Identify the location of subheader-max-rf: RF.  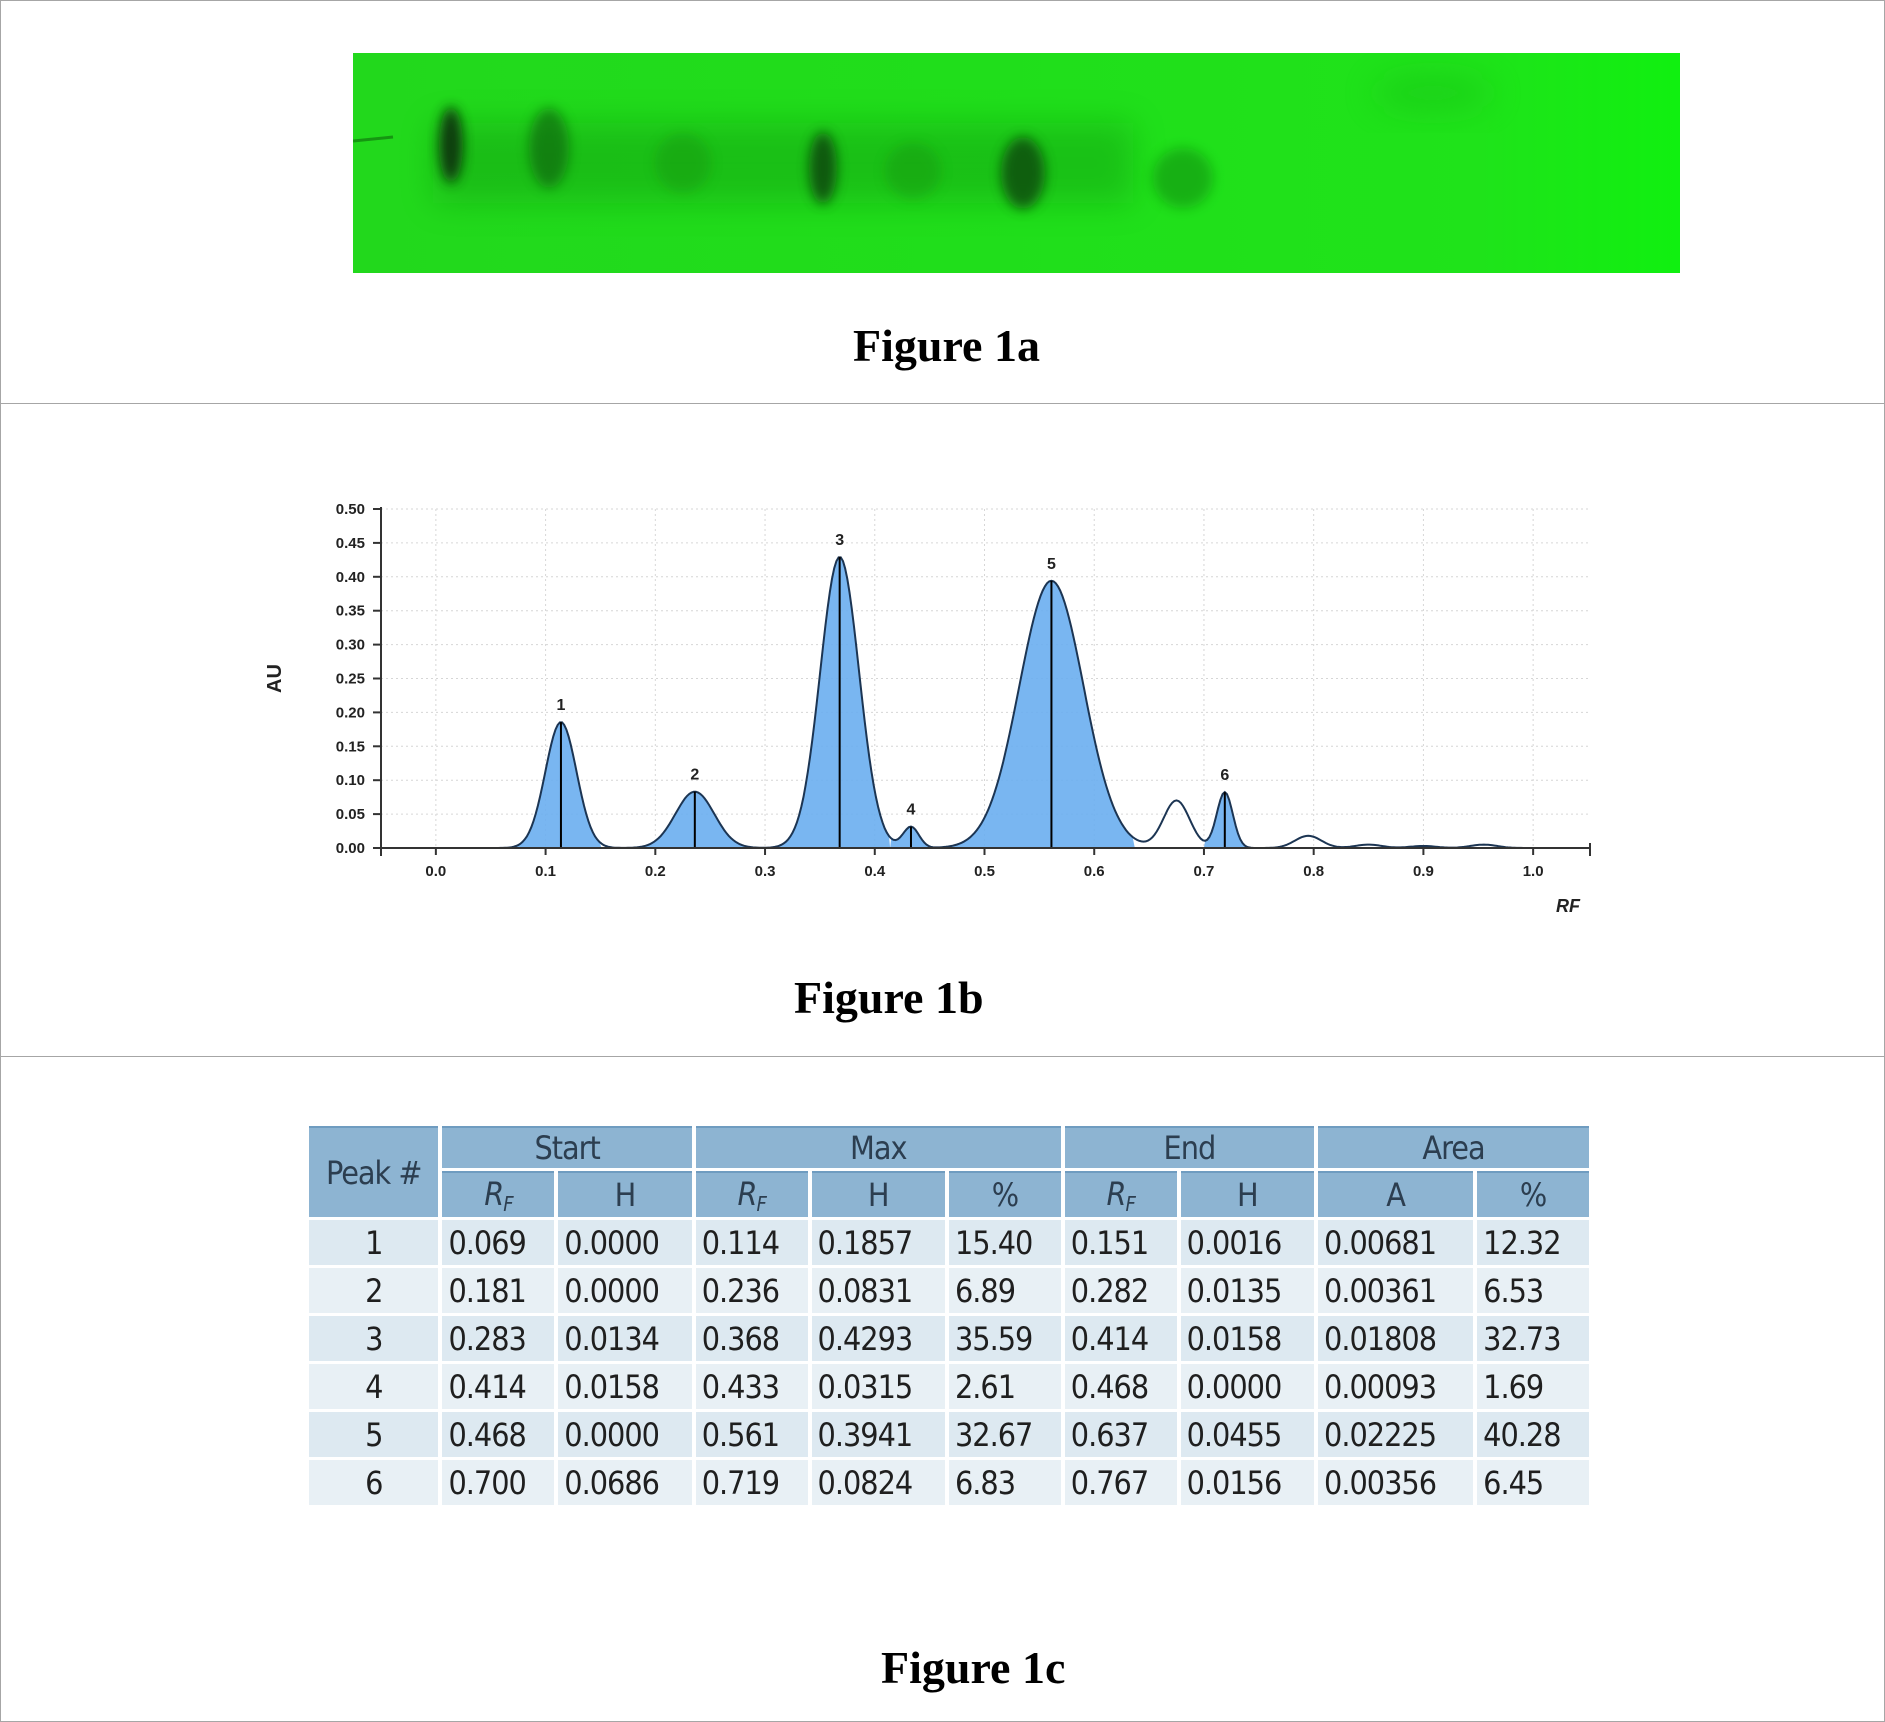
(751, 1194).